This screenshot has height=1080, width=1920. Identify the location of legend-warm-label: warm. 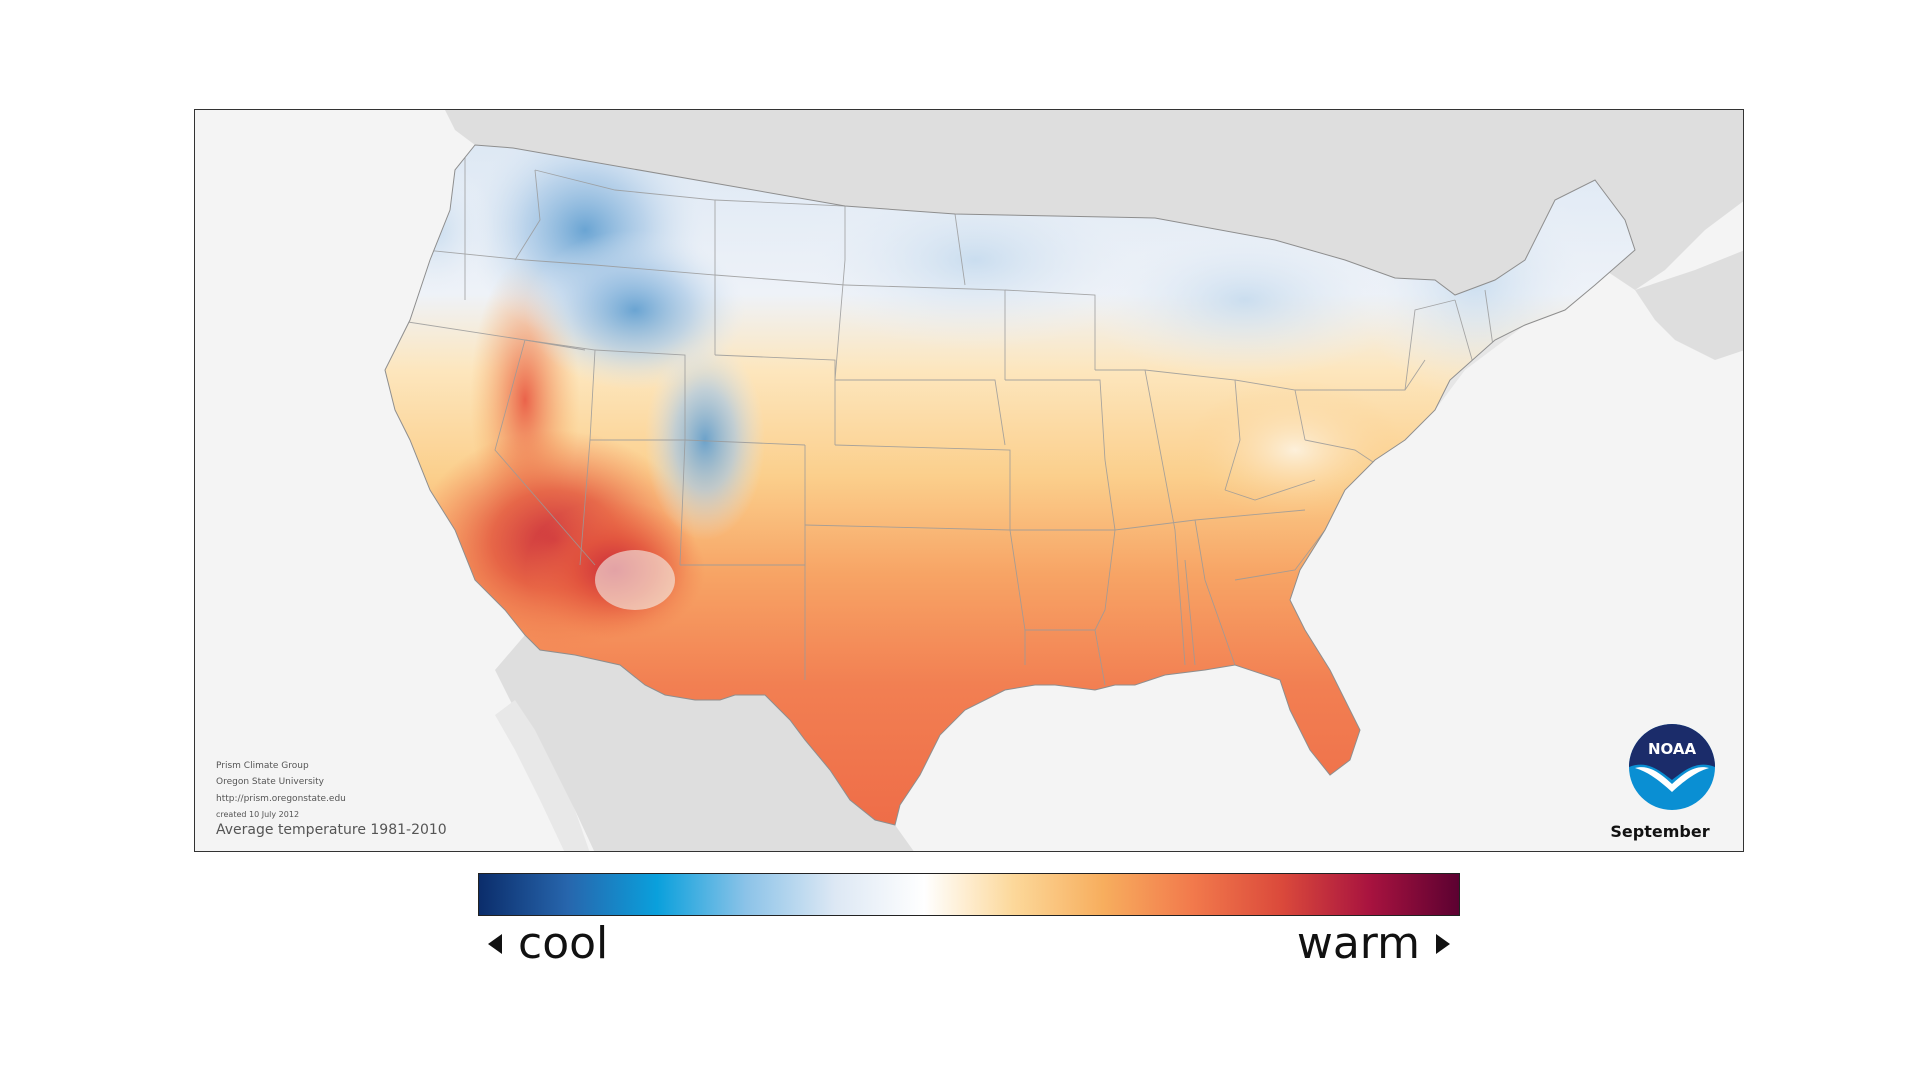
(1358, 943).